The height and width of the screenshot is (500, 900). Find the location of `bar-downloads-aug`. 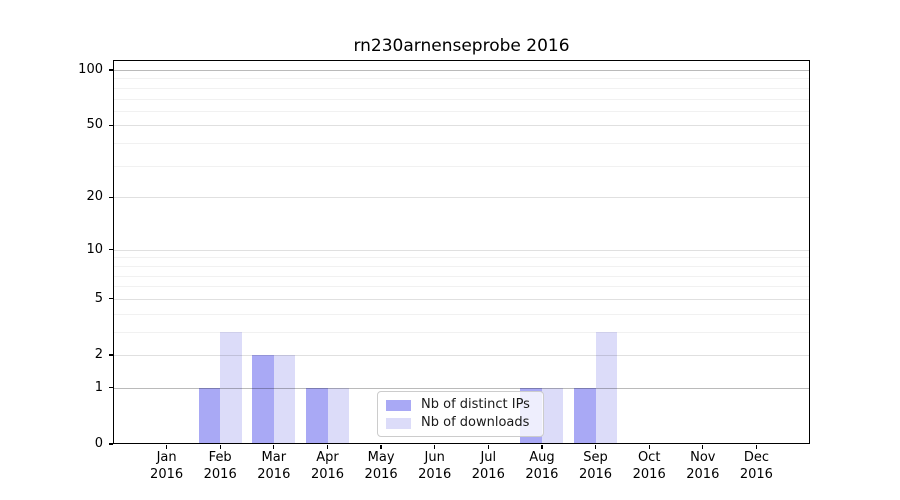

bar-downloads-aug is located at coordinates (552, 415).